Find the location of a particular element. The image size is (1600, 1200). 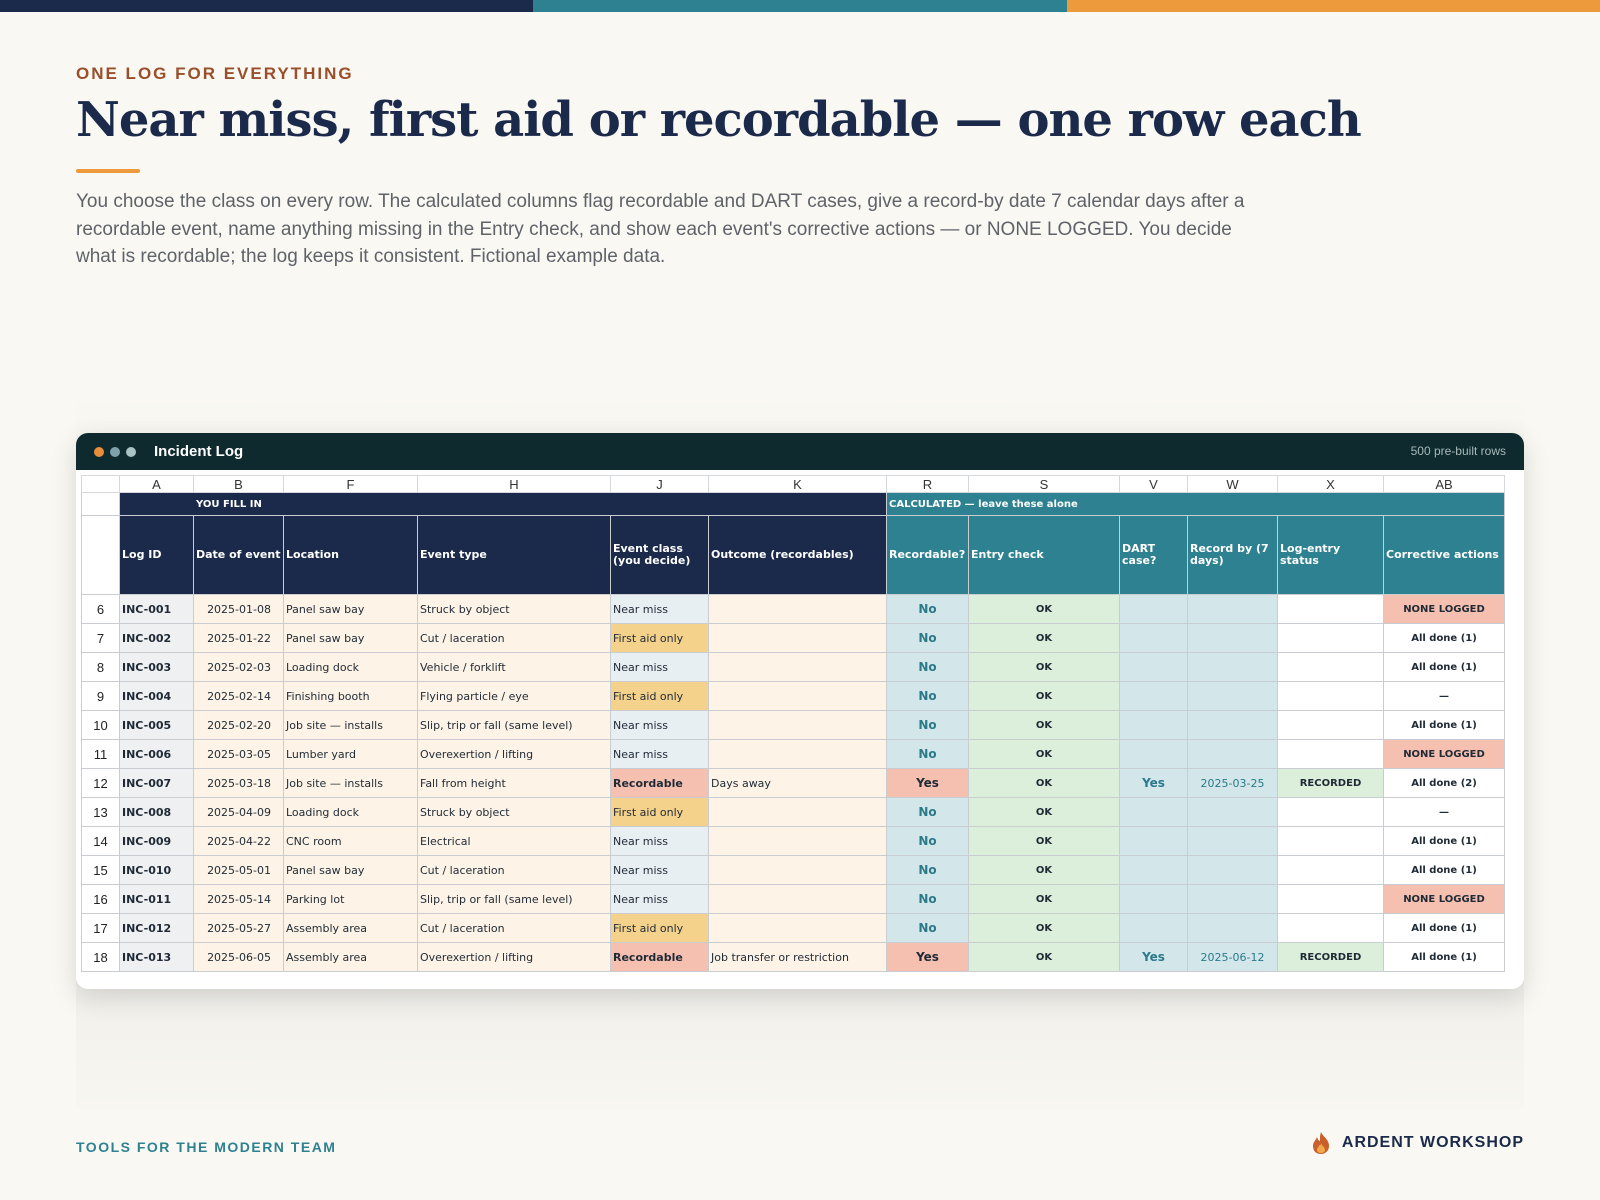

cell-date: 2025-01-08 is located at coordinates (238, 609).